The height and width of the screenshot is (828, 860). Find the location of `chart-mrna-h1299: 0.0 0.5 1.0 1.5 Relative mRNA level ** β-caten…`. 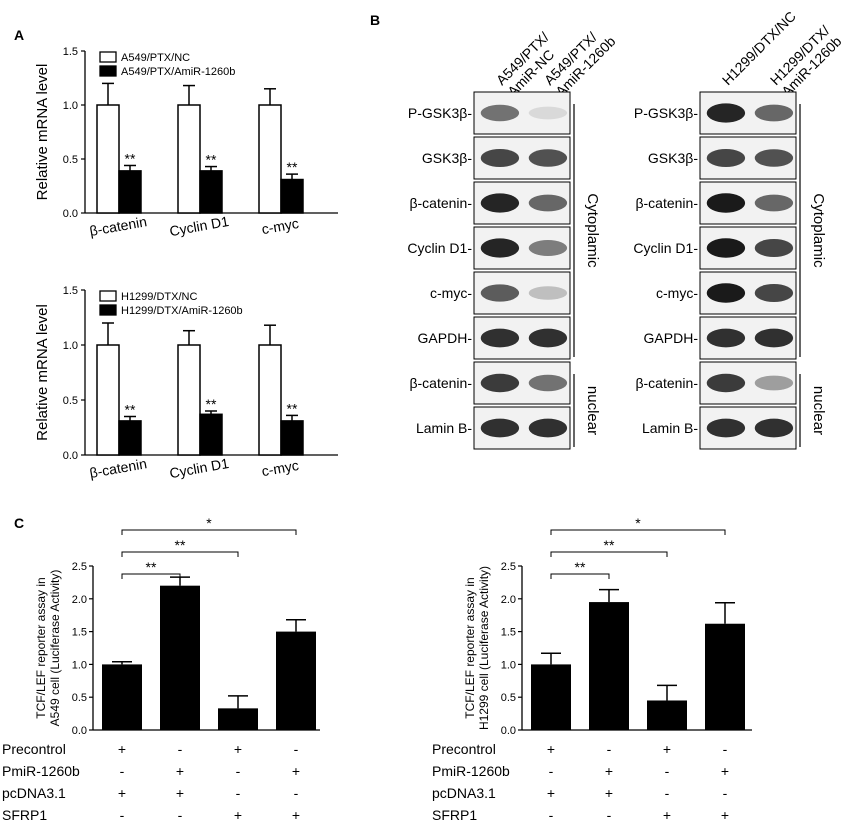

chart-mrna-h1299: 0.0 0.5 1.0 1.5 Relative mRNA level ** β-caten… is located at coordinates (186, 383).